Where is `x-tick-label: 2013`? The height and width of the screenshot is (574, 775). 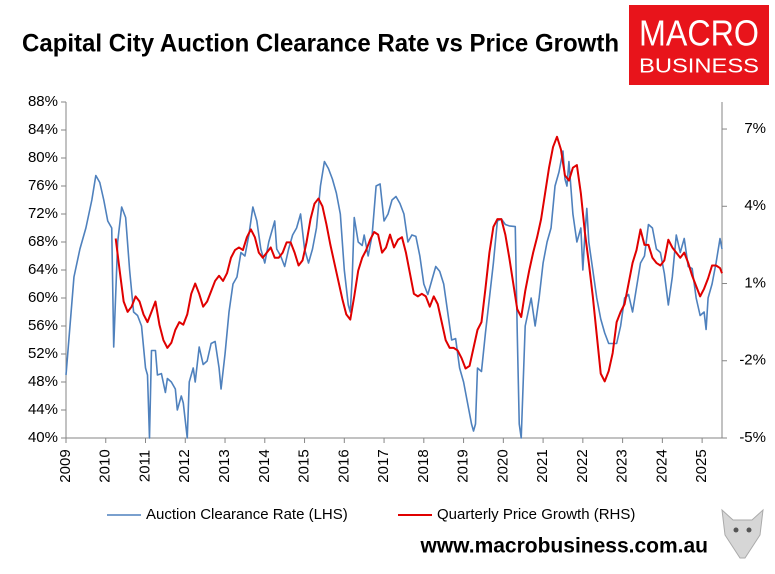 x-tick-label: 2013 is located at coordinates (224, 465).